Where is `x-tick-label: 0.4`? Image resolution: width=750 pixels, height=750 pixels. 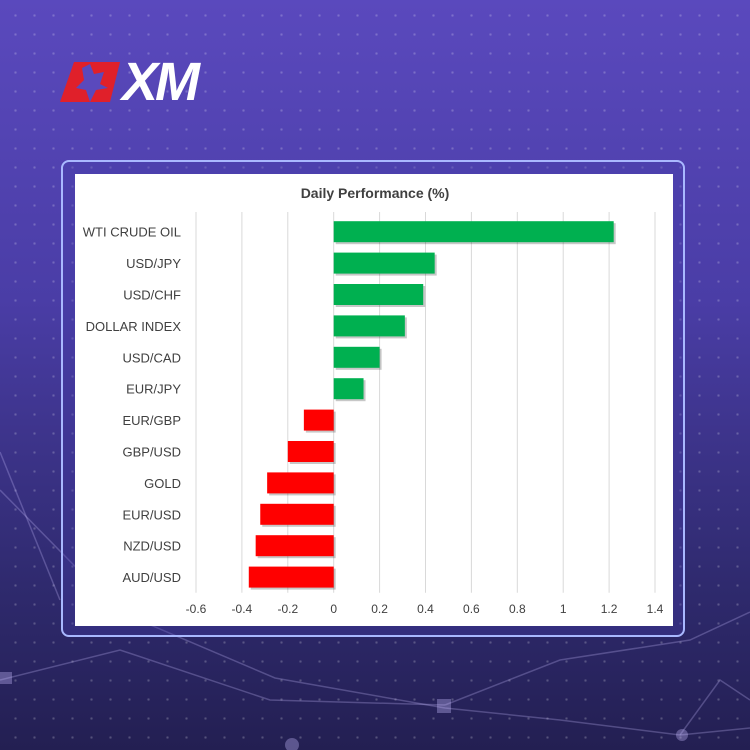 x-tick-label: 0.4 is located at coordinates (425, 609).